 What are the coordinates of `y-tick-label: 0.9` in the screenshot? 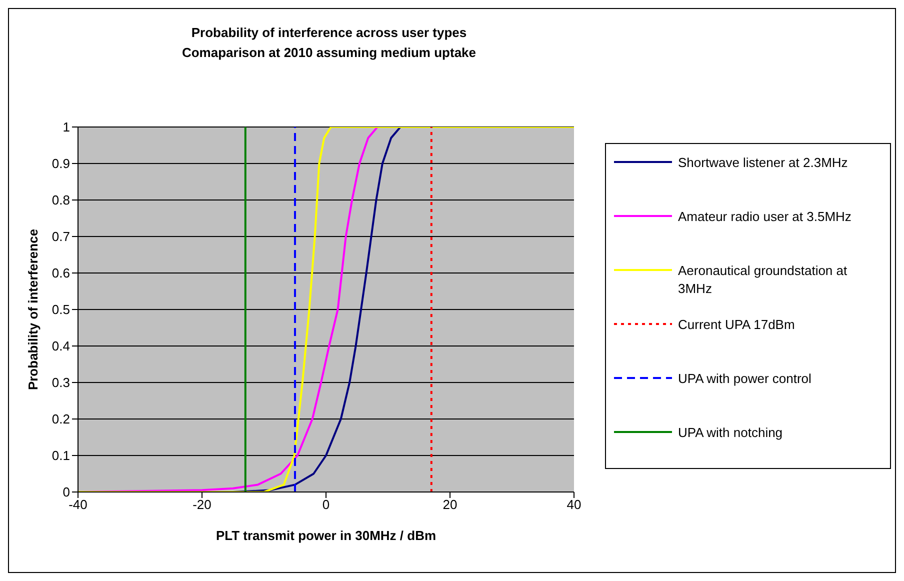 It's located at (61, 164).